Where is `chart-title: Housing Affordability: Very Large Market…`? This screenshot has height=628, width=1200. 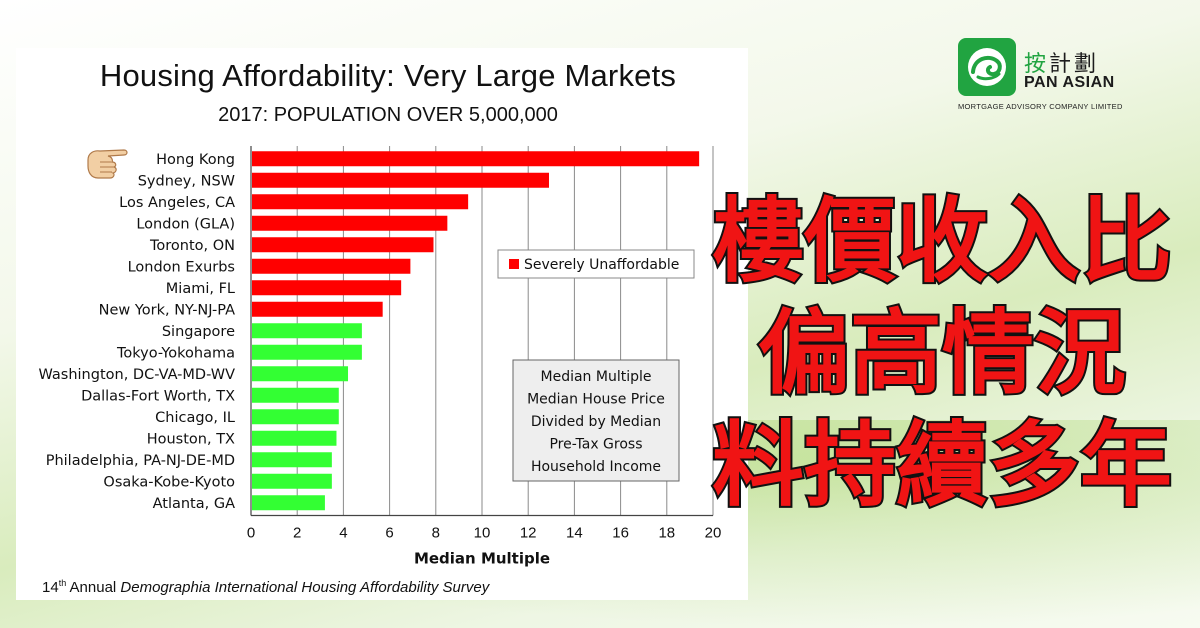
chart-title: Housing Affordability: Very Large Market… is located at coordinates (388, 75).